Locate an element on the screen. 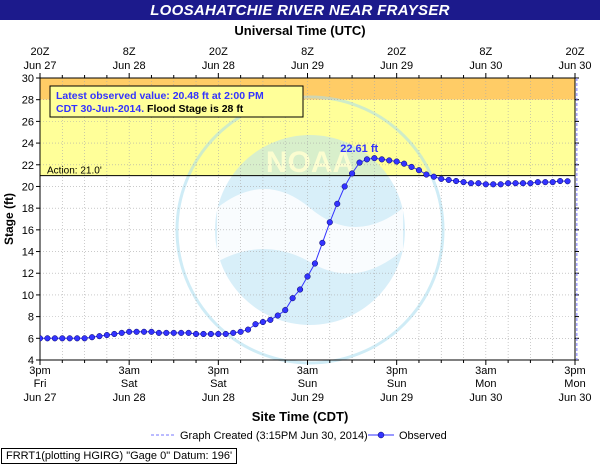 This screenshot has width=600, height=465. y-axis-title: Stage (ft) is located at coordinates (9, 219).